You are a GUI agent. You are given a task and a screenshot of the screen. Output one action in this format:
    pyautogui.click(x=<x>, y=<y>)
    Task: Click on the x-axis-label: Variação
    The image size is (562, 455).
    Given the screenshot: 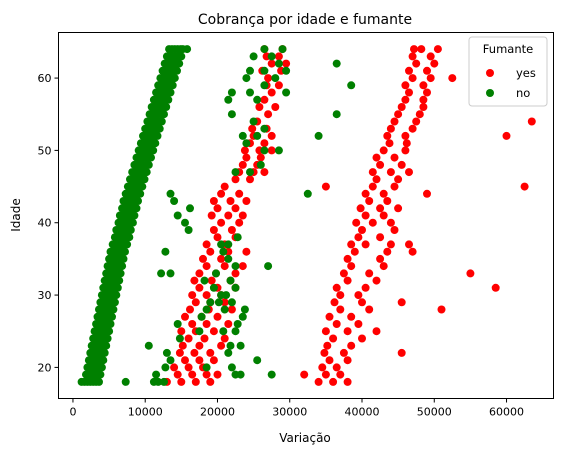 What is the action you would take?
    pyautogui.click(x=305, y=438)
    